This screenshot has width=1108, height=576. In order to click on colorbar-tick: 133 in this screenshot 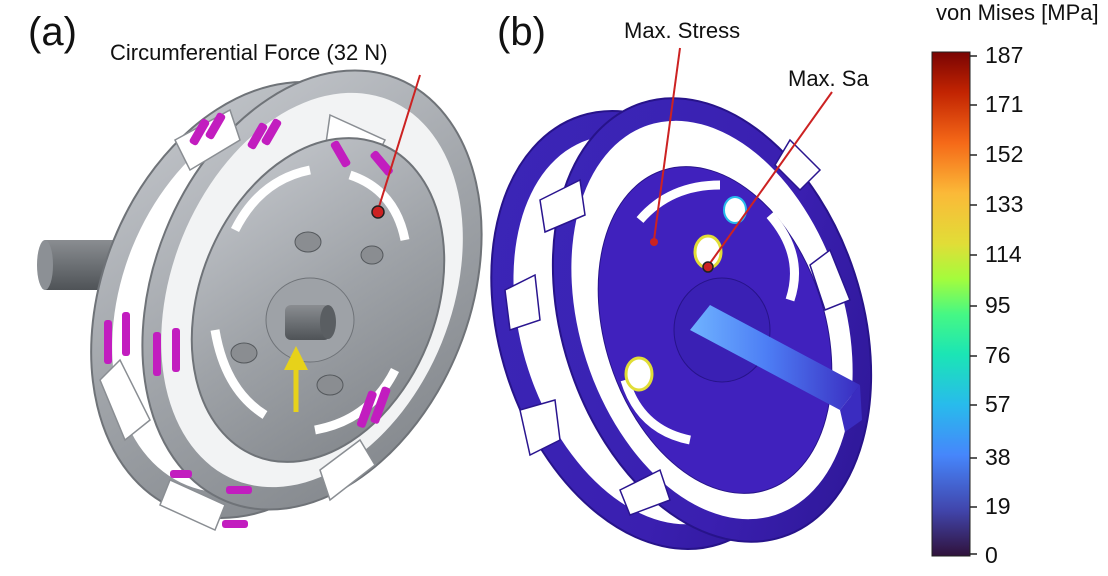, I will do `click(1004, 204)`.